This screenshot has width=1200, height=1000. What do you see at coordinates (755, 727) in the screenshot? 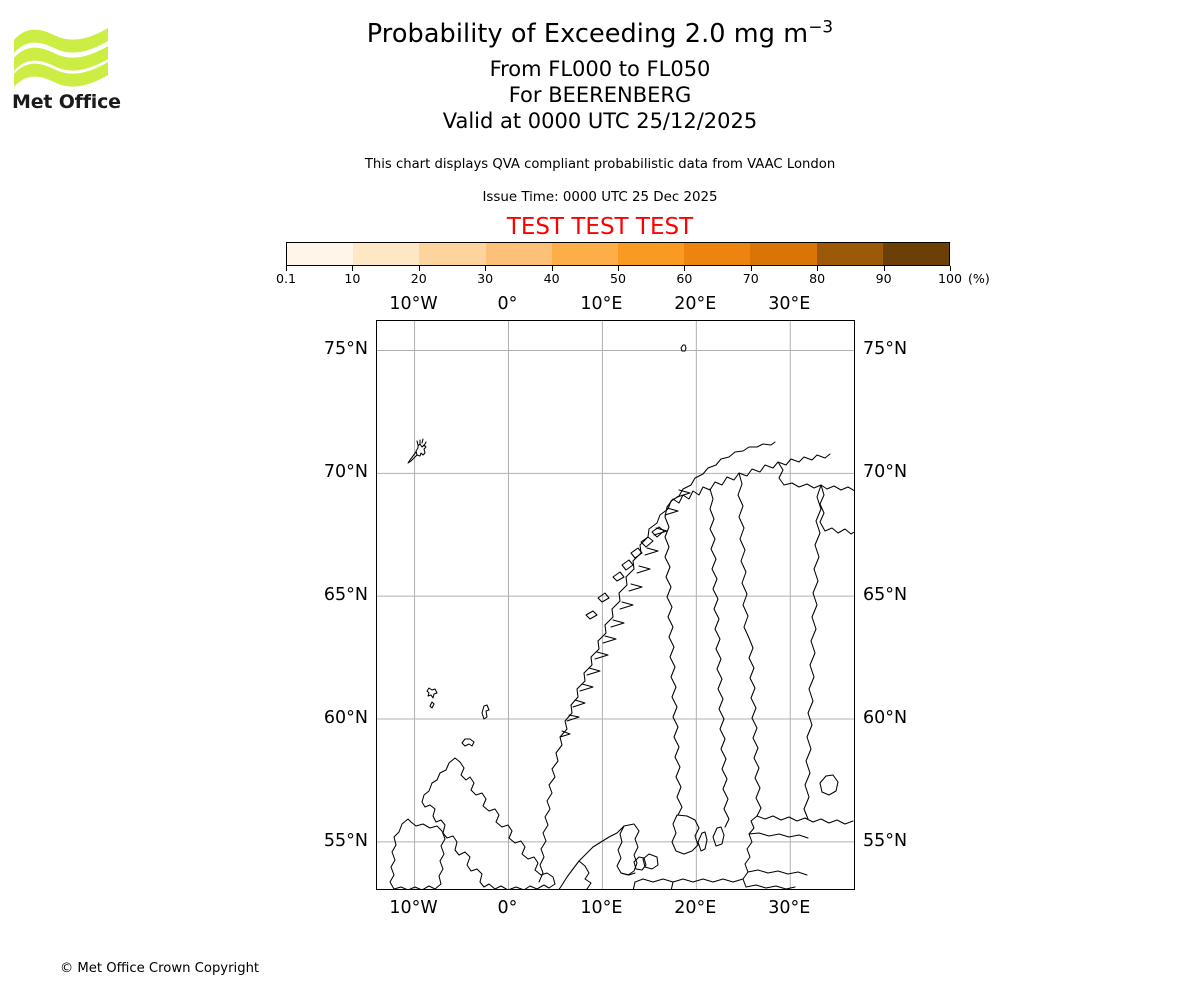
I see `coastline-finland-west` at bounding box center [755, 727].